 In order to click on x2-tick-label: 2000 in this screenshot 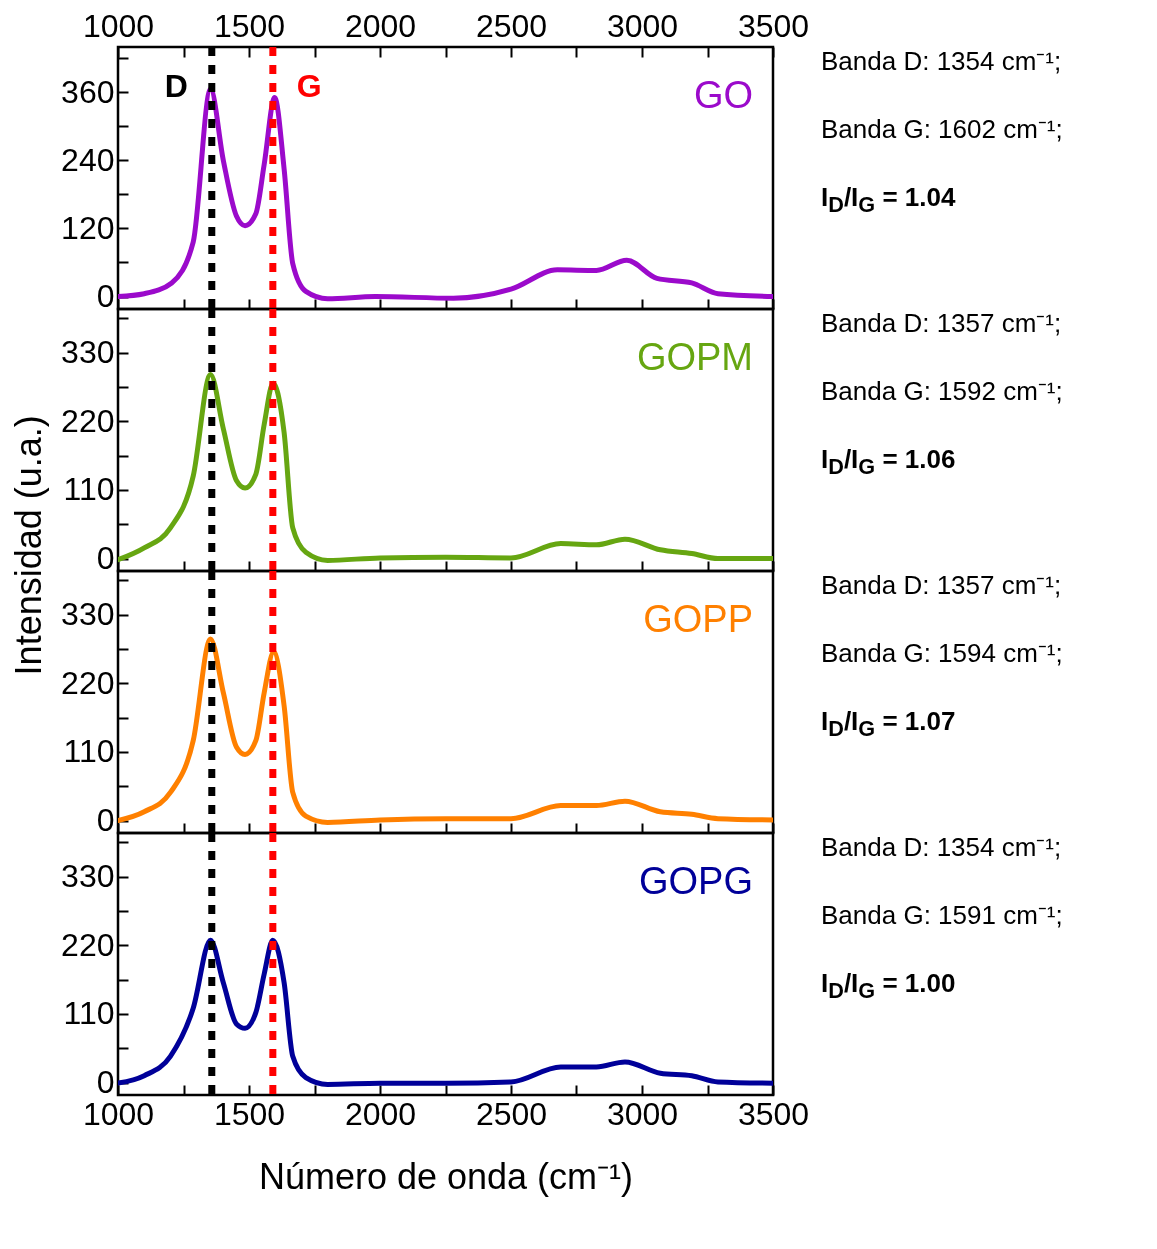, I will do `click(380, 25)`.